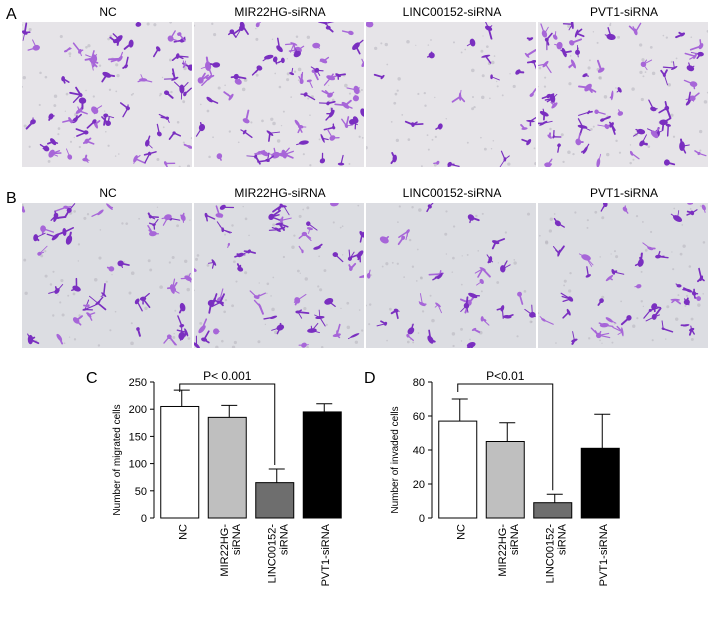  Describe the element at coordinates (11, 14) in the screenshot. I see `panel-label-a: A` at that location.